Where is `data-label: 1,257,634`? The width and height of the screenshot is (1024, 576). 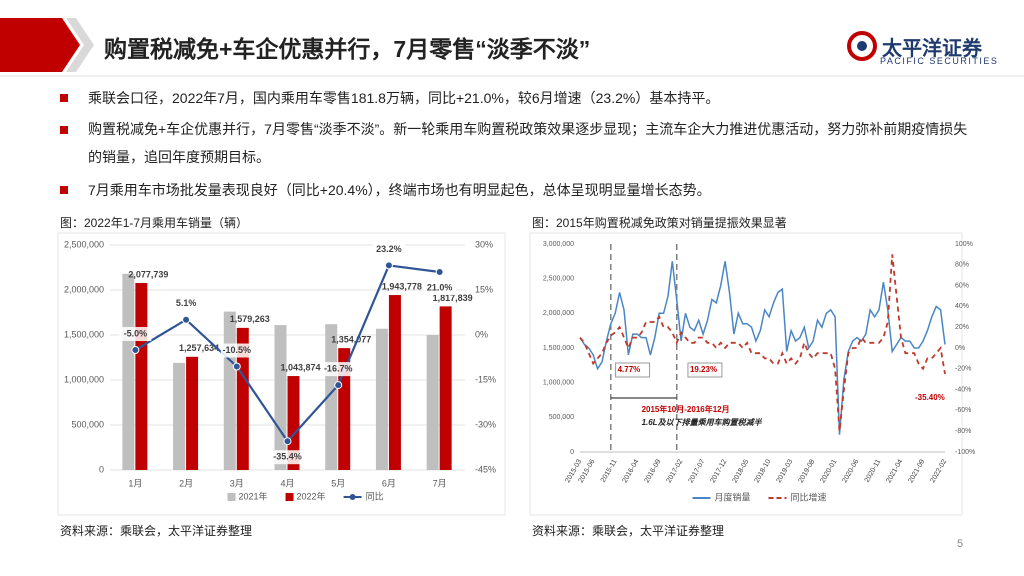
data-label: 1,257,634 is located at coordinates (199, 348).